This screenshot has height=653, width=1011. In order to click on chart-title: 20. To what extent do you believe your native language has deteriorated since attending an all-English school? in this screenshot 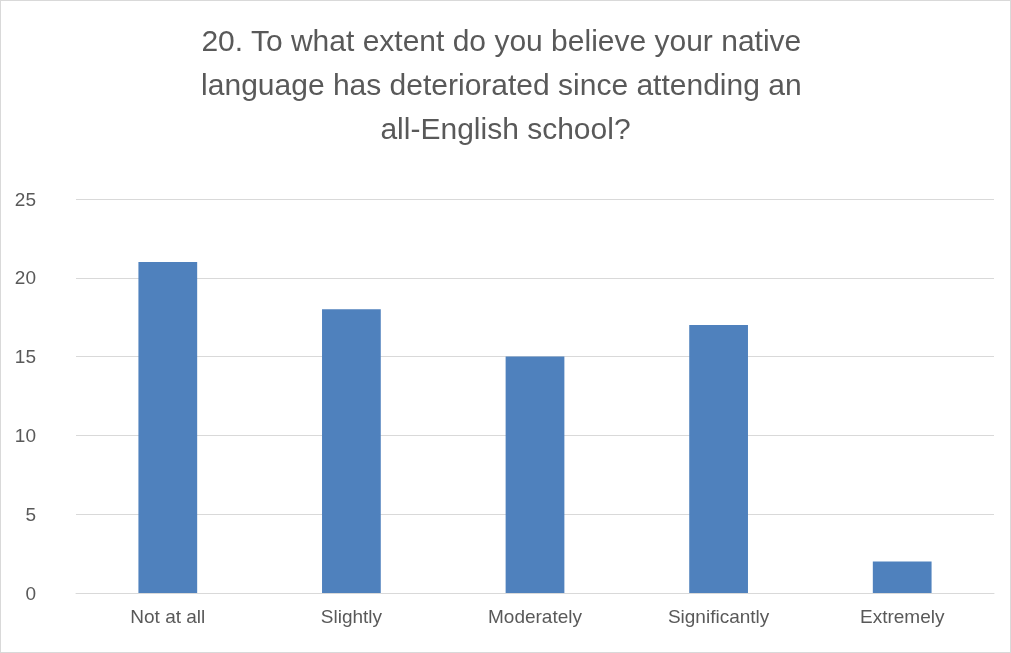, I will do `click(505, 84)`.